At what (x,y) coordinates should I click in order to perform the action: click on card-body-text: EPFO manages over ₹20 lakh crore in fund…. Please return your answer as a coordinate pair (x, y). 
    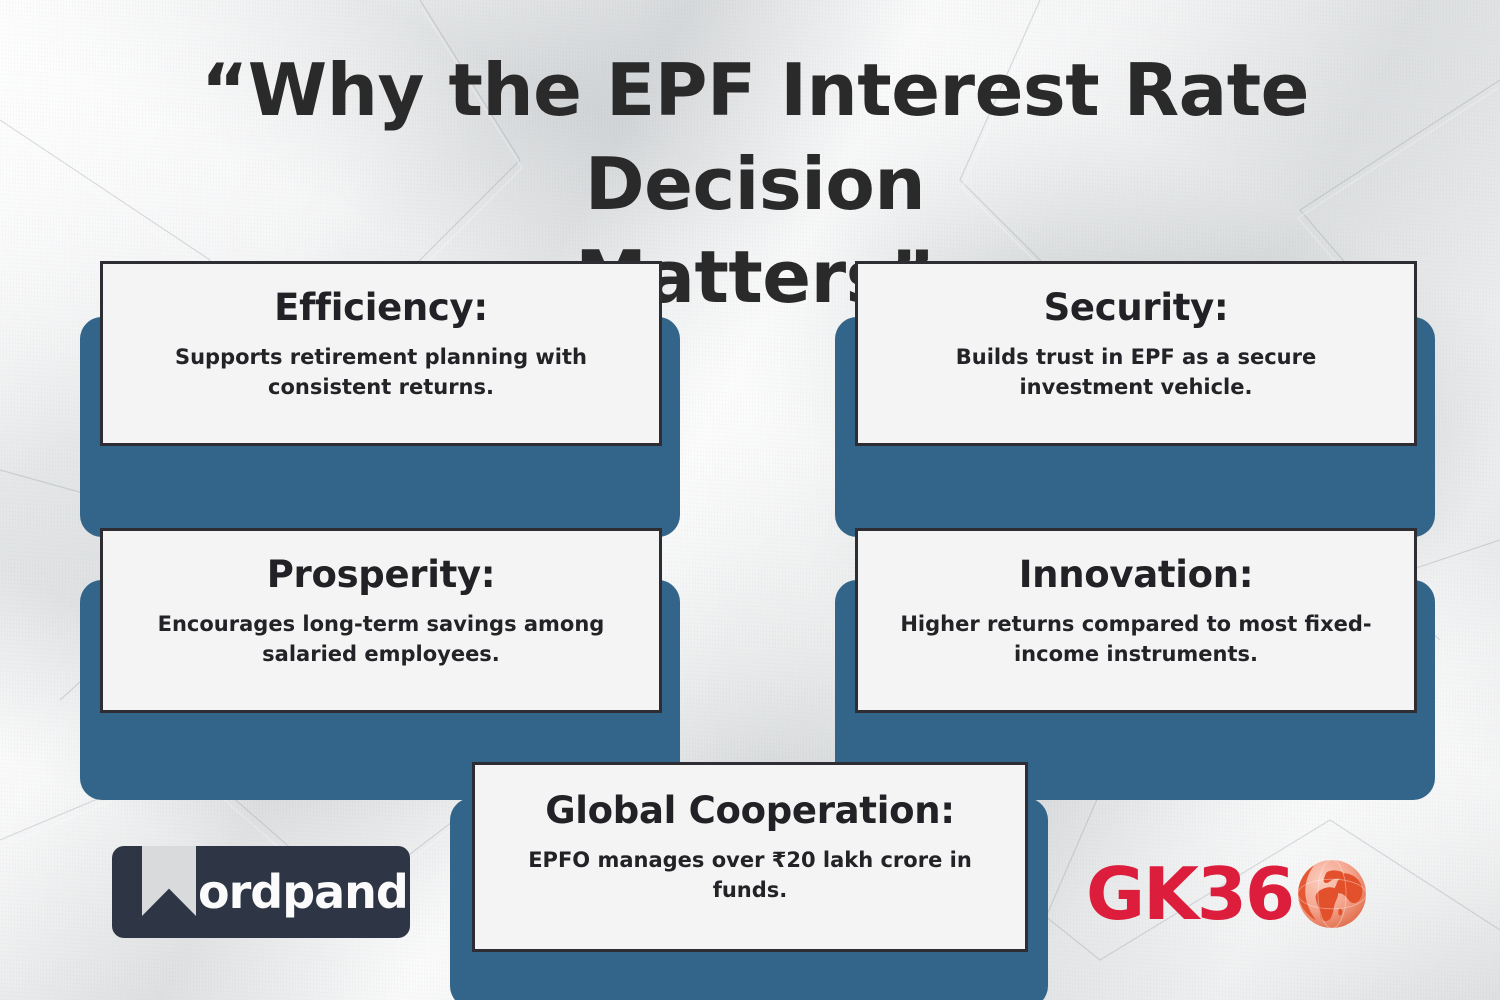
    Looking at the image, I should click on (750, 874).